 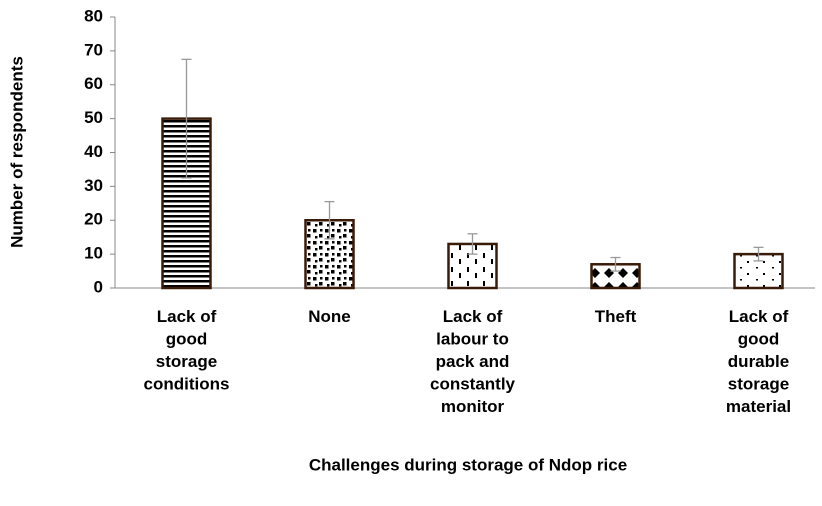 What do you see at coordinates (93, 151) in the screenshot?
I see `y-tick-label: 40` at bounding box center [93, 151].